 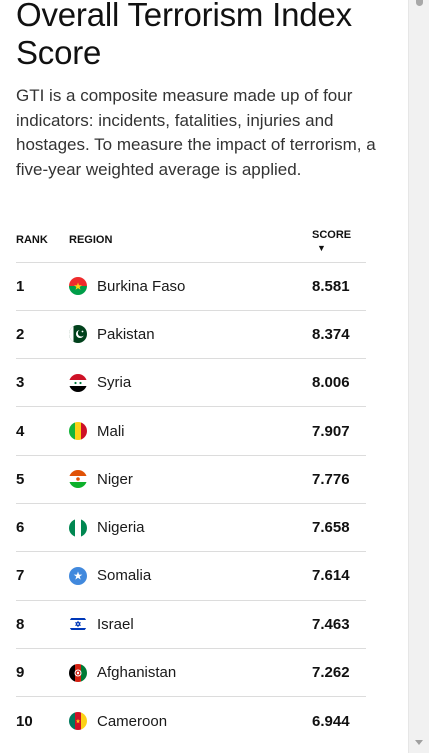 What do you see at coordinates (126, 334) in the screenshot?
I see `region-name: Pakistan` at bounding box center [126, 334].